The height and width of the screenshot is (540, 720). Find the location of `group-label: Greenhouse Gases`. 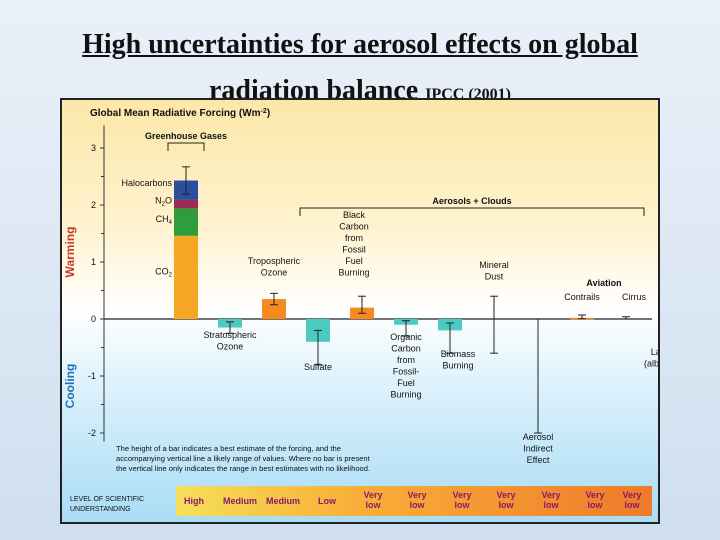

group-label: Greenhouse Gases is located at coordinates (186, 136).